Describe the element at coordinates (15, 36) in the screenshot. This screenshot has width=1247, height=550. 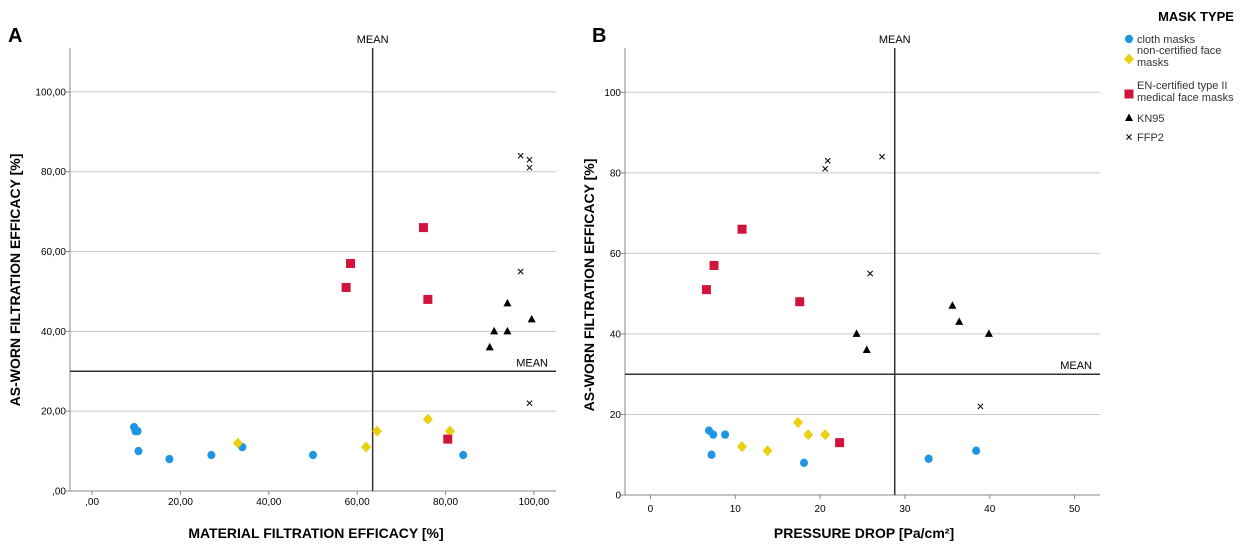
I see `panel-a-letter: A` at that location.